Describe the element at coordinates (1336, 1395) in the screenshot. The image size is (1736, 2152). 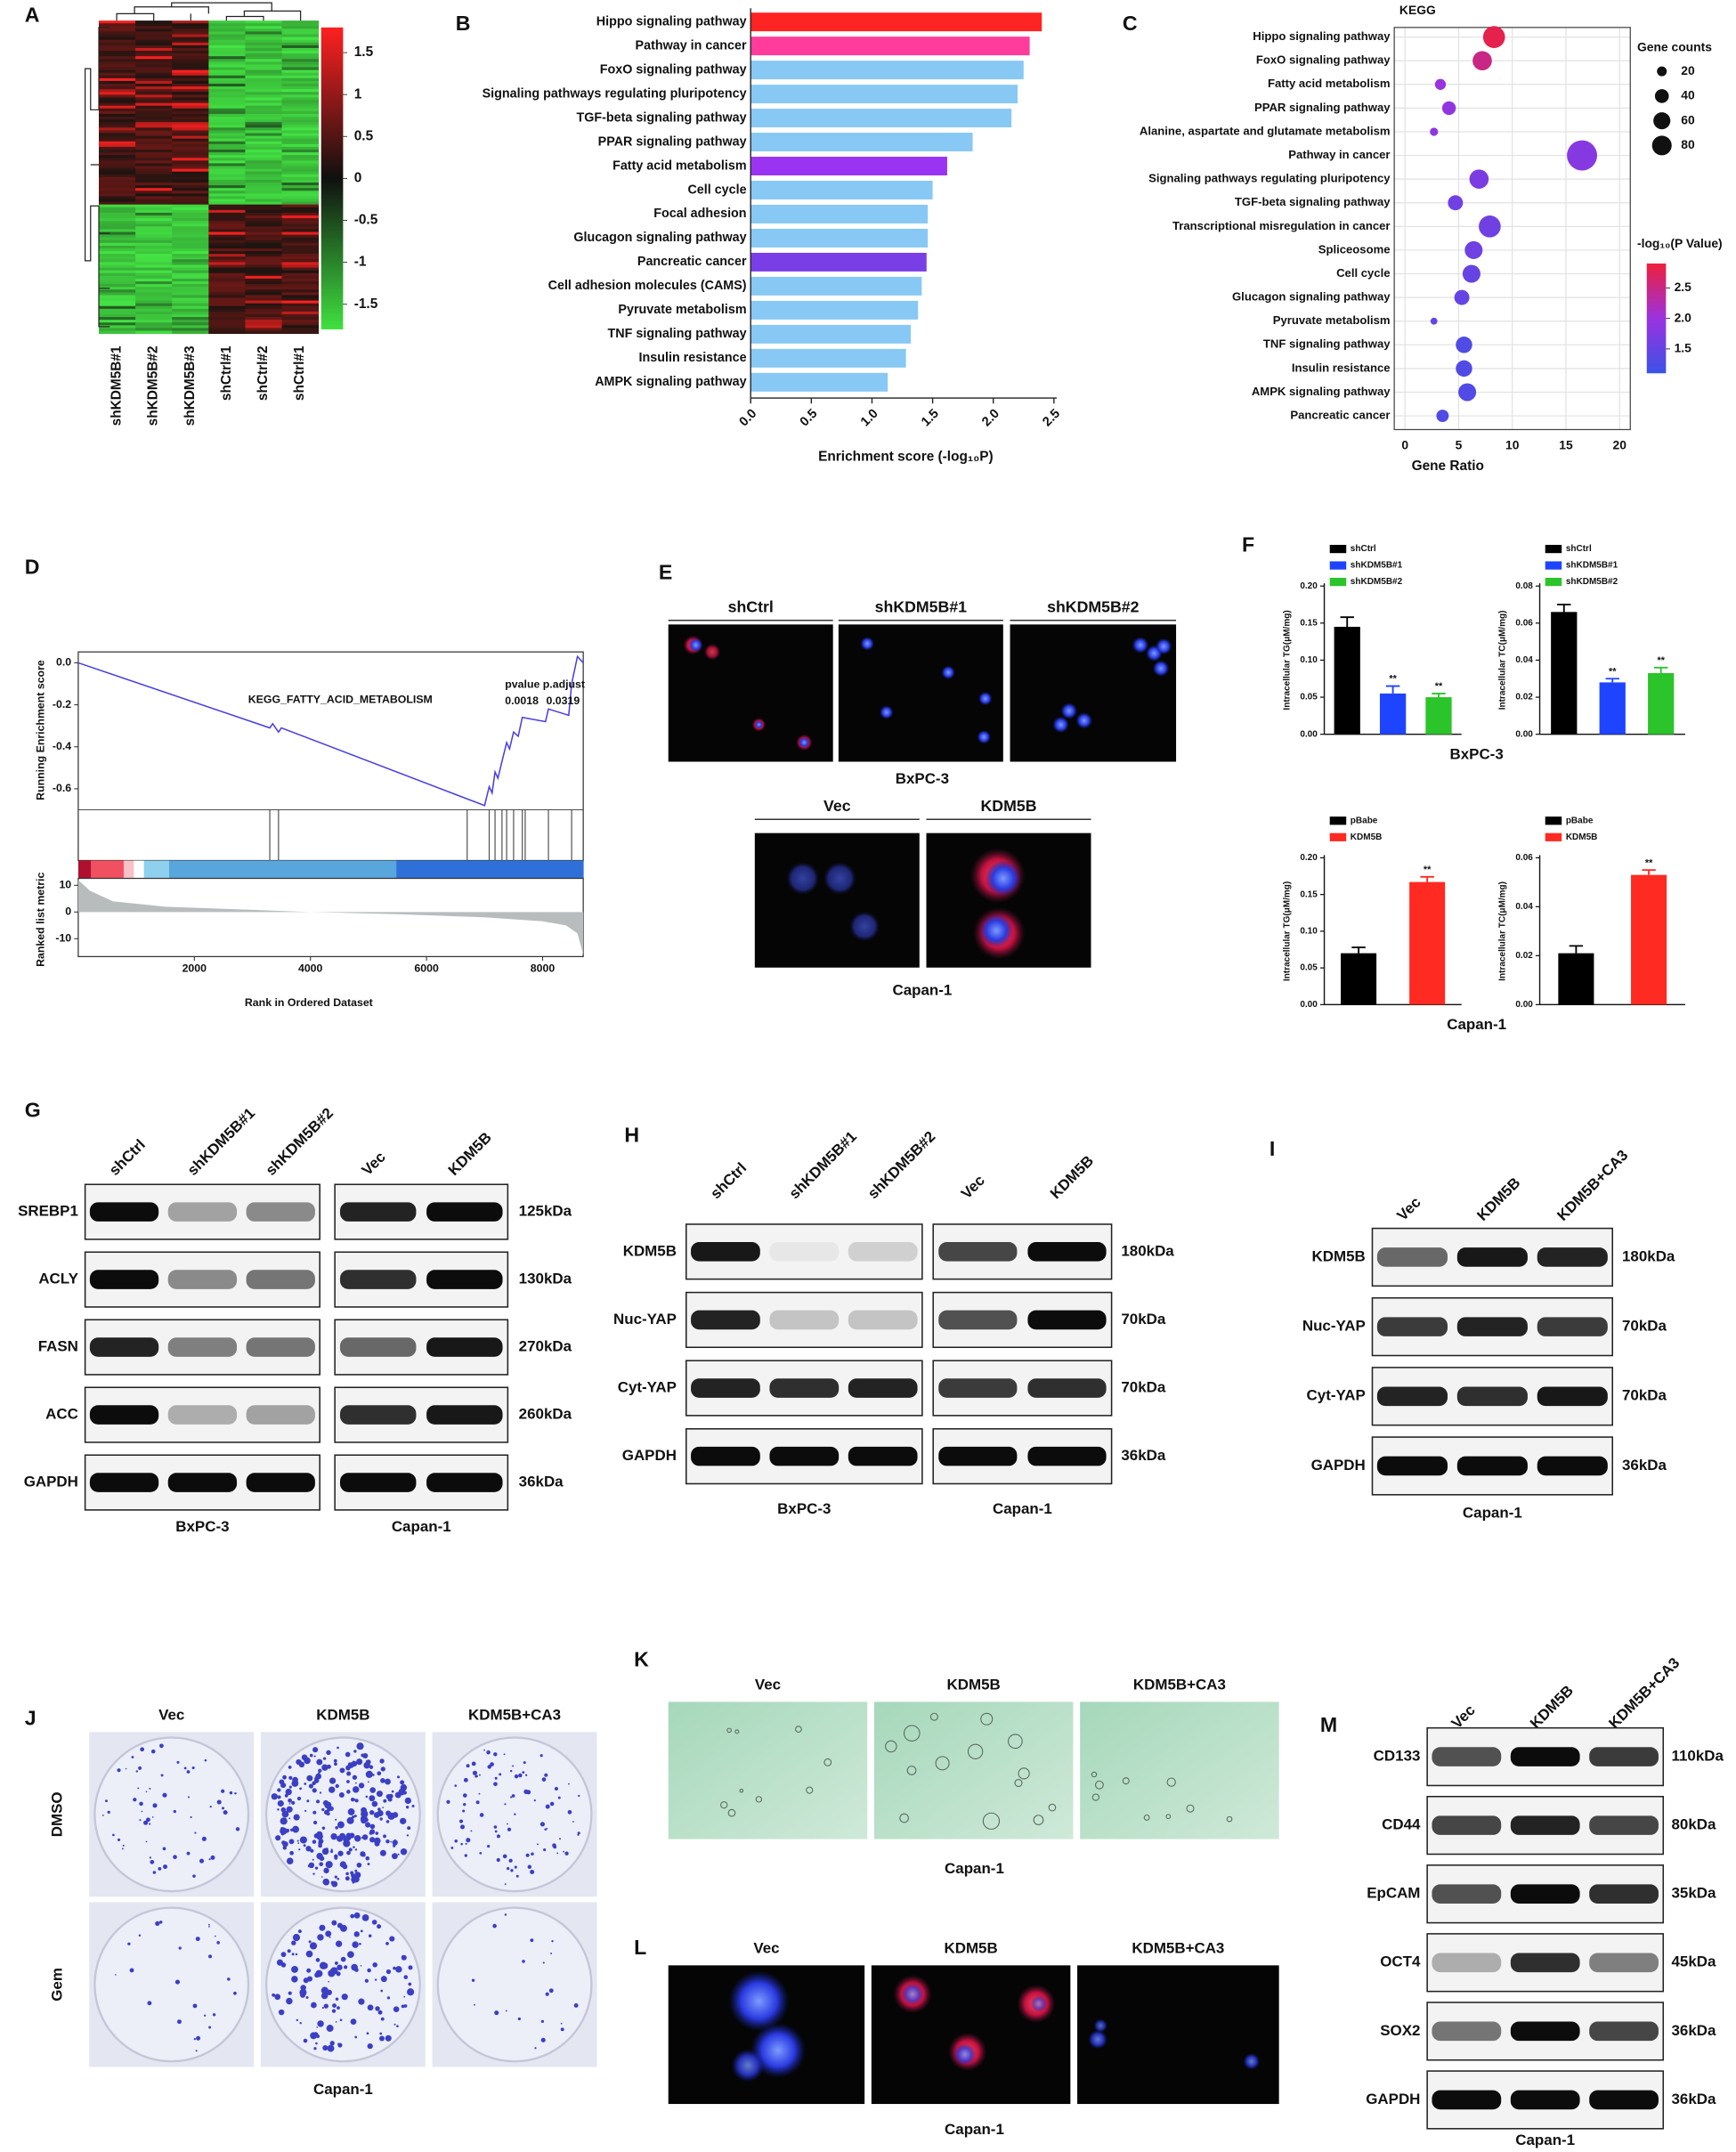
I see `protein-label: Cyt-YAP` at that location.